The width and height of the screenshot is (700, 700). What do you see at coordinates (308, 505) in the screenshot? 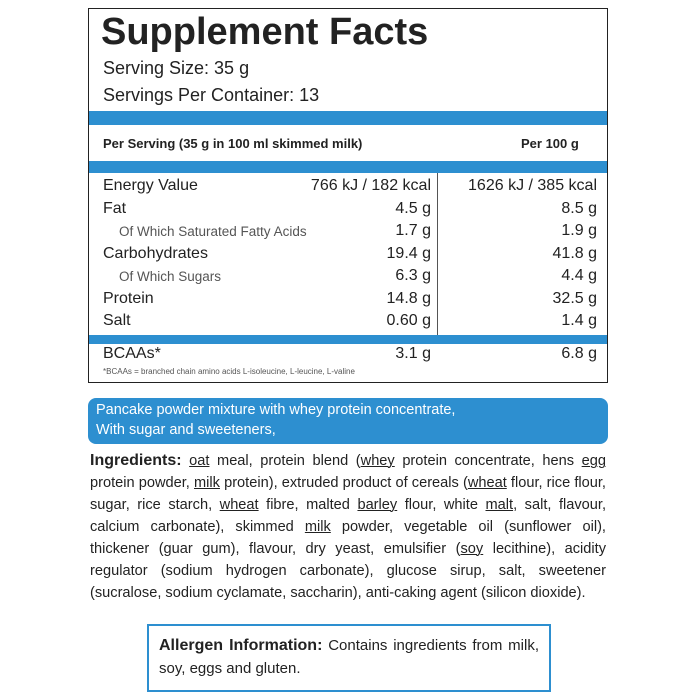
I see `ingredient-text: fibre, malted` at bounding box center [308, 505].